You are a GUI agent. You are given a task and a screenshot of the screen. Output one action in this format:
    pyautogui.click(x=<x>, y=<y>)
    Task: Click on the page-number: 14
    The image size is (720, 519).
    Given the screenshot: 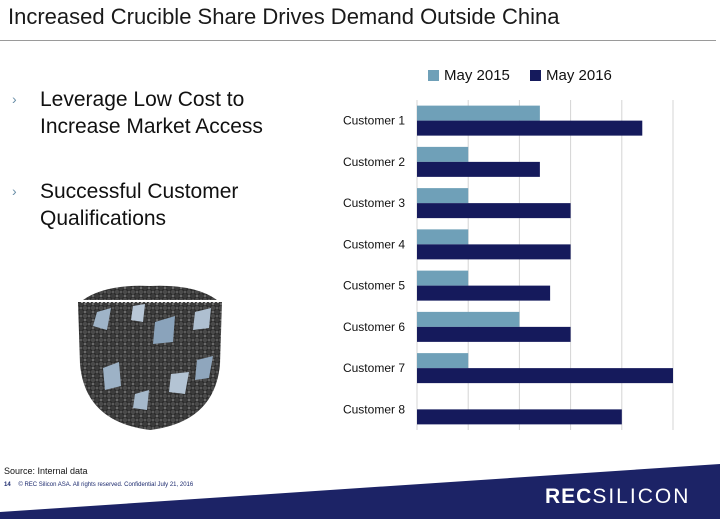 What is the action you would take?
    pyautogui.click(x=7, y=485)
    